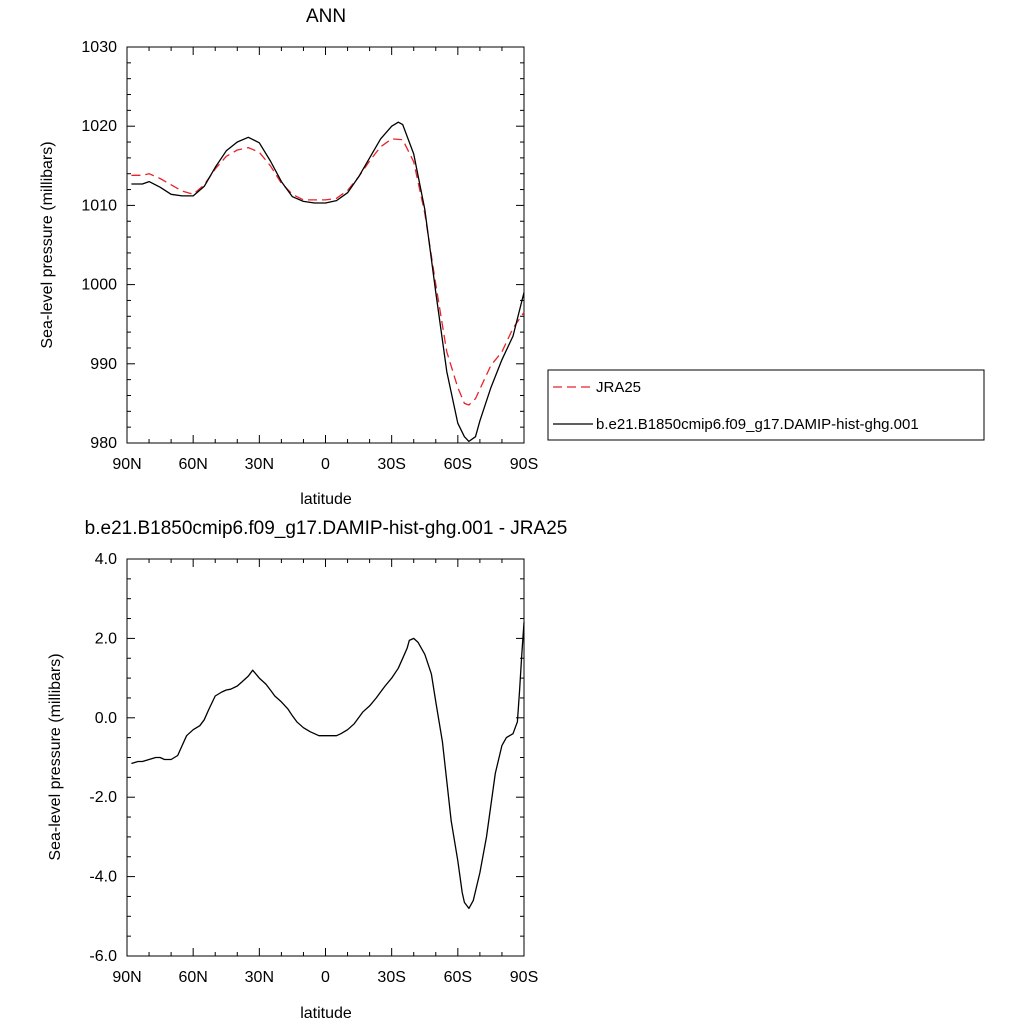 The image size is (1024, 1024). Describe the element at coordinates (618, 387) in the screenshot. I see `legend-label-jra25: JRA25` at that location.